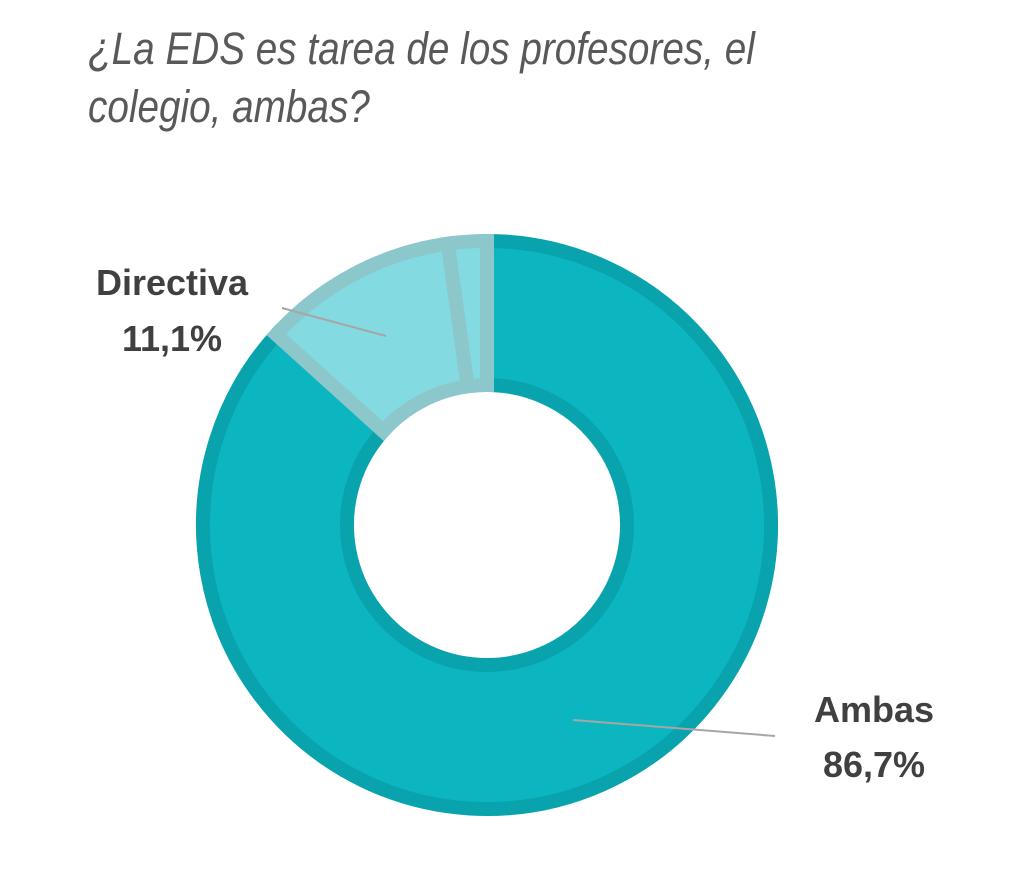 The width and height of the screenshot is (1023, 887). Describe the element at coordinates (874, 764) in the screenshot. I see `label-ambas-value: 86,7%` at that location.